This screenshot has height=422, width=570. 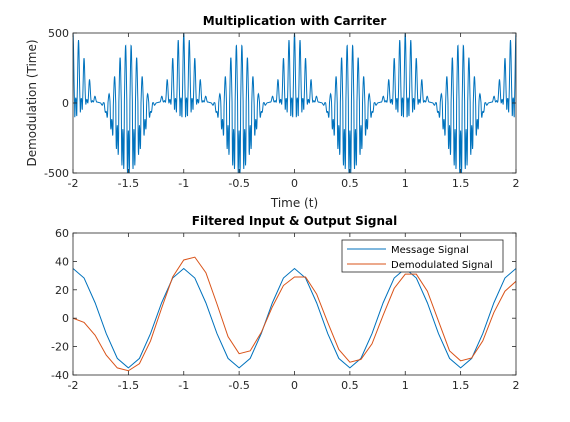 What do you see at coordinates (183, 183) in the screenshot?
I see `top-x-tick-label: -1` at bounding box center [183, 183].